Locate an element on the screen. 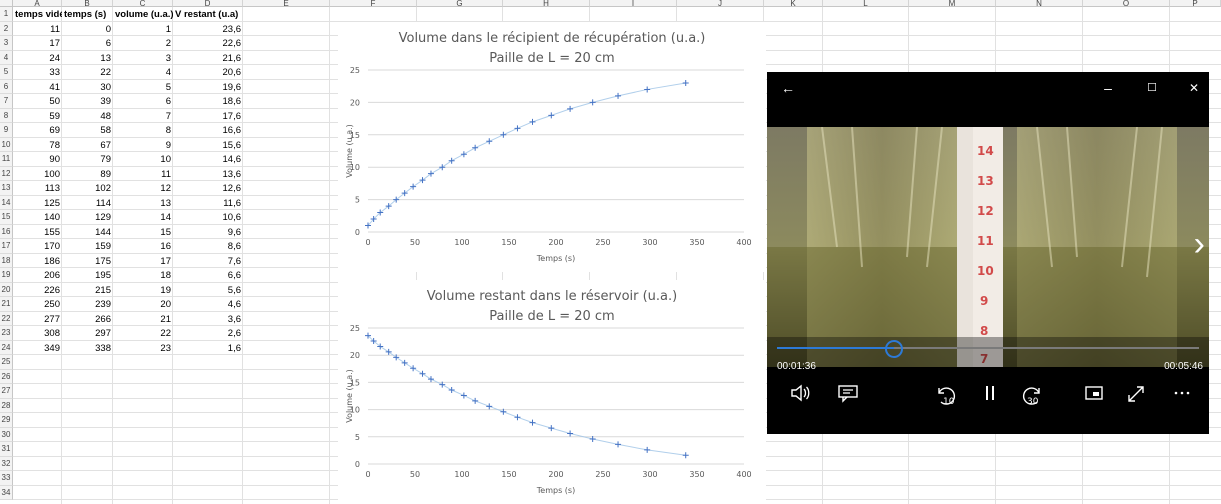  cell: 13 is located at coordinates (105, 58).